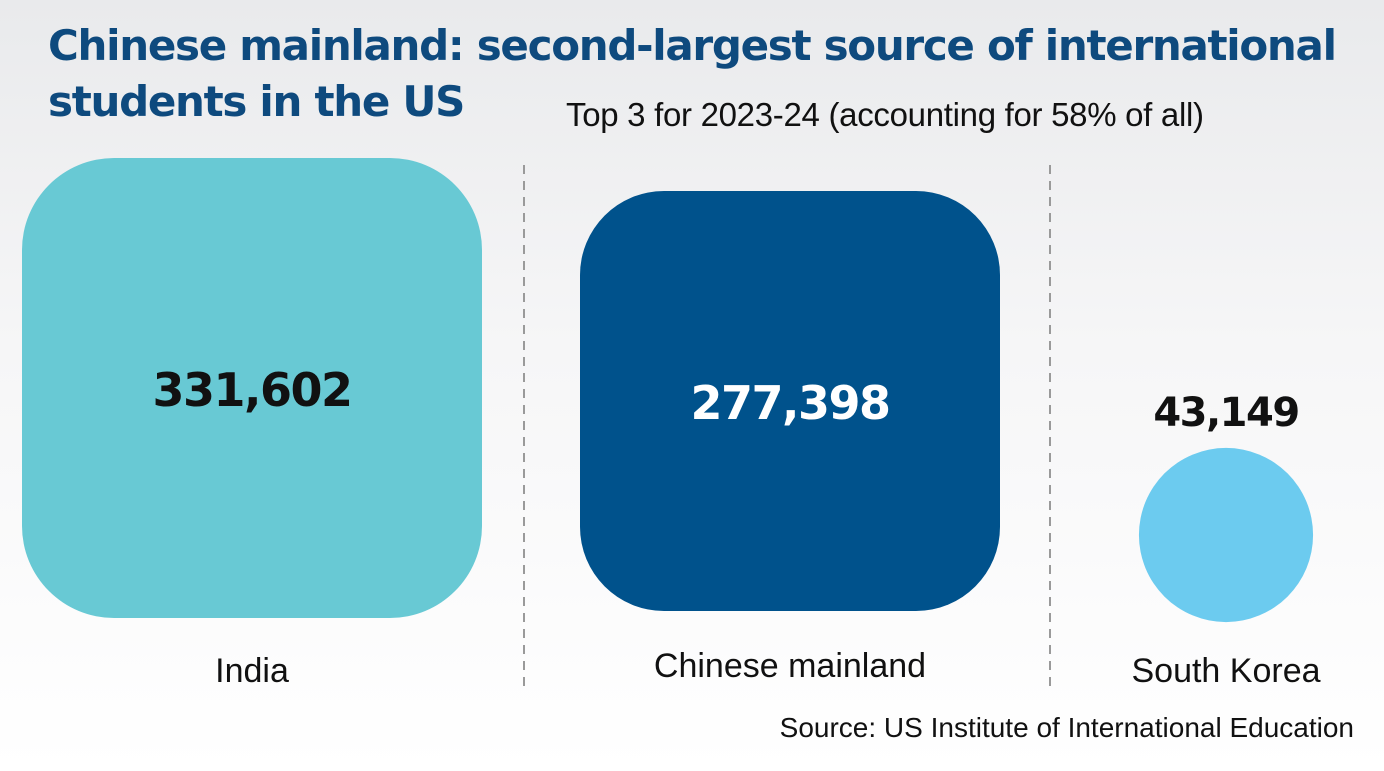 This screenshot has width=1384, height=771. What do you see at coordinates (256, 101) in the screenshot?
I see `chart-title-line-2: students in the US` at bounding box center [256, 101].